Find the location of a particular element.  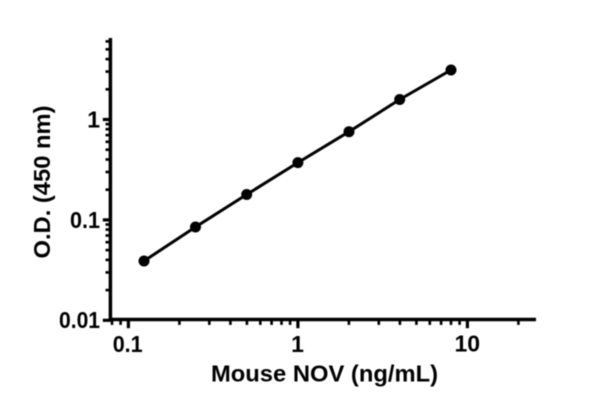

svg-text: O.D. (450 nm) is located at coordinates (42, 182).